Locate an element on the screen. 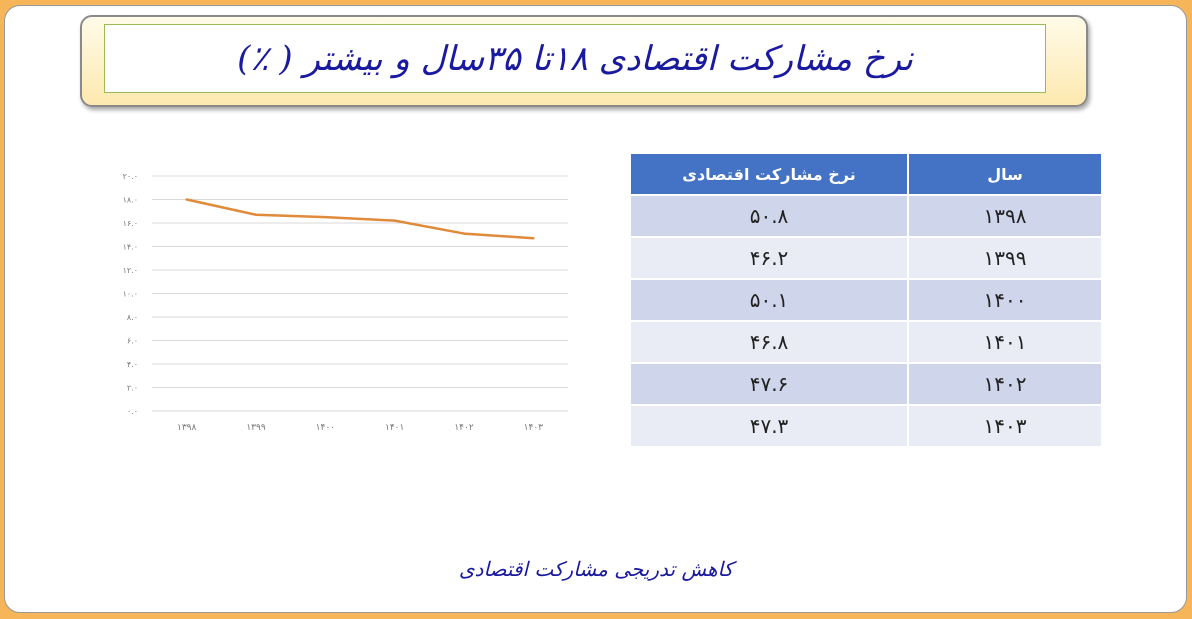 Image resolution: width=1192 pixels, height=619 pixels. table-header-row: سال نرخ مشارکت اقتصادی is located at coordinates (865, 174).